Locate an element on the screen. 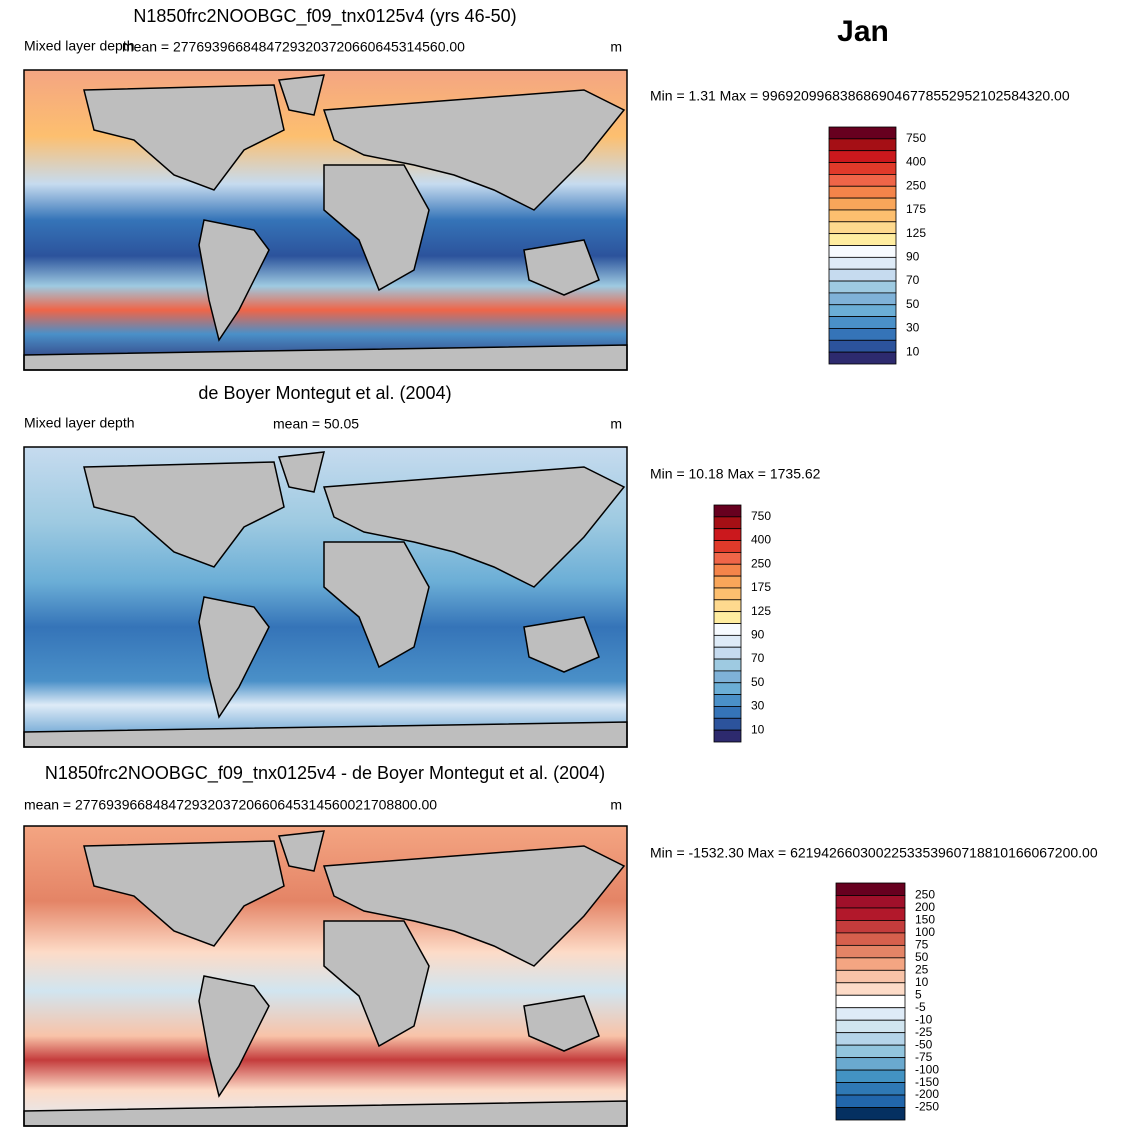 This screenshot has height=1138, width=1132. colorbar-label: 100 is located at coordinates (925, 932).